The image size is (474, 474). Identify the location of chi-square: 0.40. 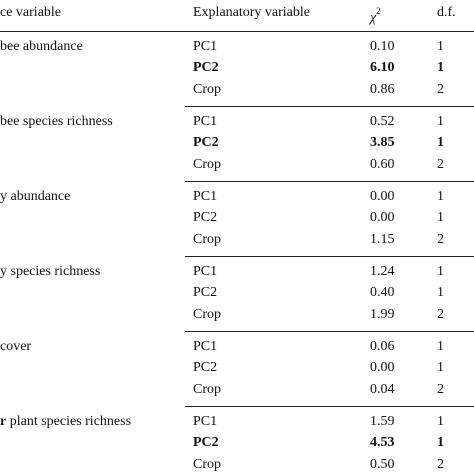
(382, 293).